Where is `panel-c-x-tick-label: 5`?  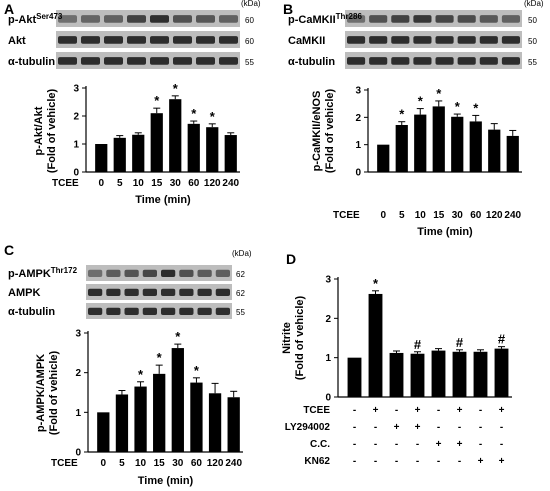
panel-c-x-tick-label: 5 is located at coordinates (122, 463).